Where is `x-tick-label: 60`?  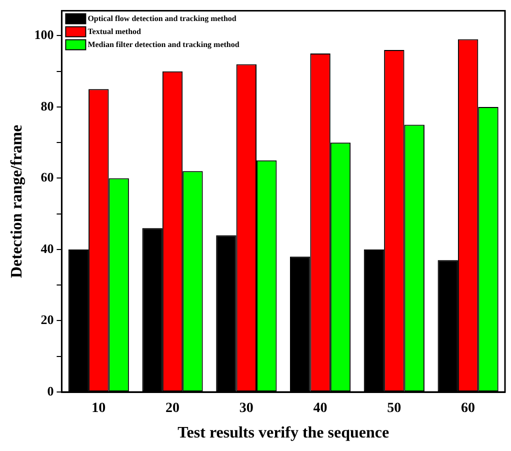
x-tick-label: 60 is located at coordinates (468, 408).